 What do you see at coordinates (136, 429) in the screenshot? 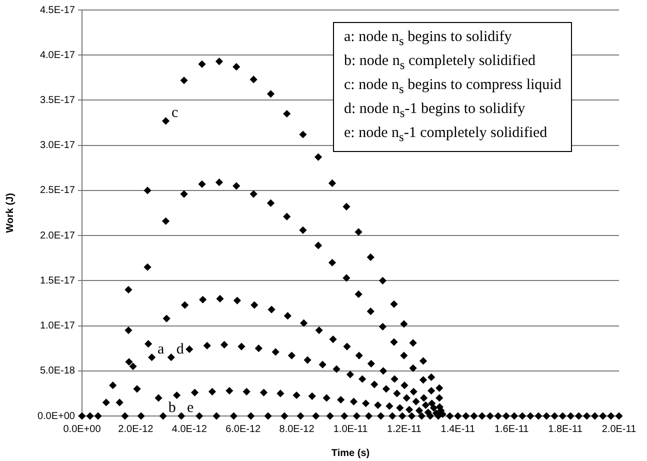
I see `x-tick-label: 2.0E-12` at bounding box center [136, 429].